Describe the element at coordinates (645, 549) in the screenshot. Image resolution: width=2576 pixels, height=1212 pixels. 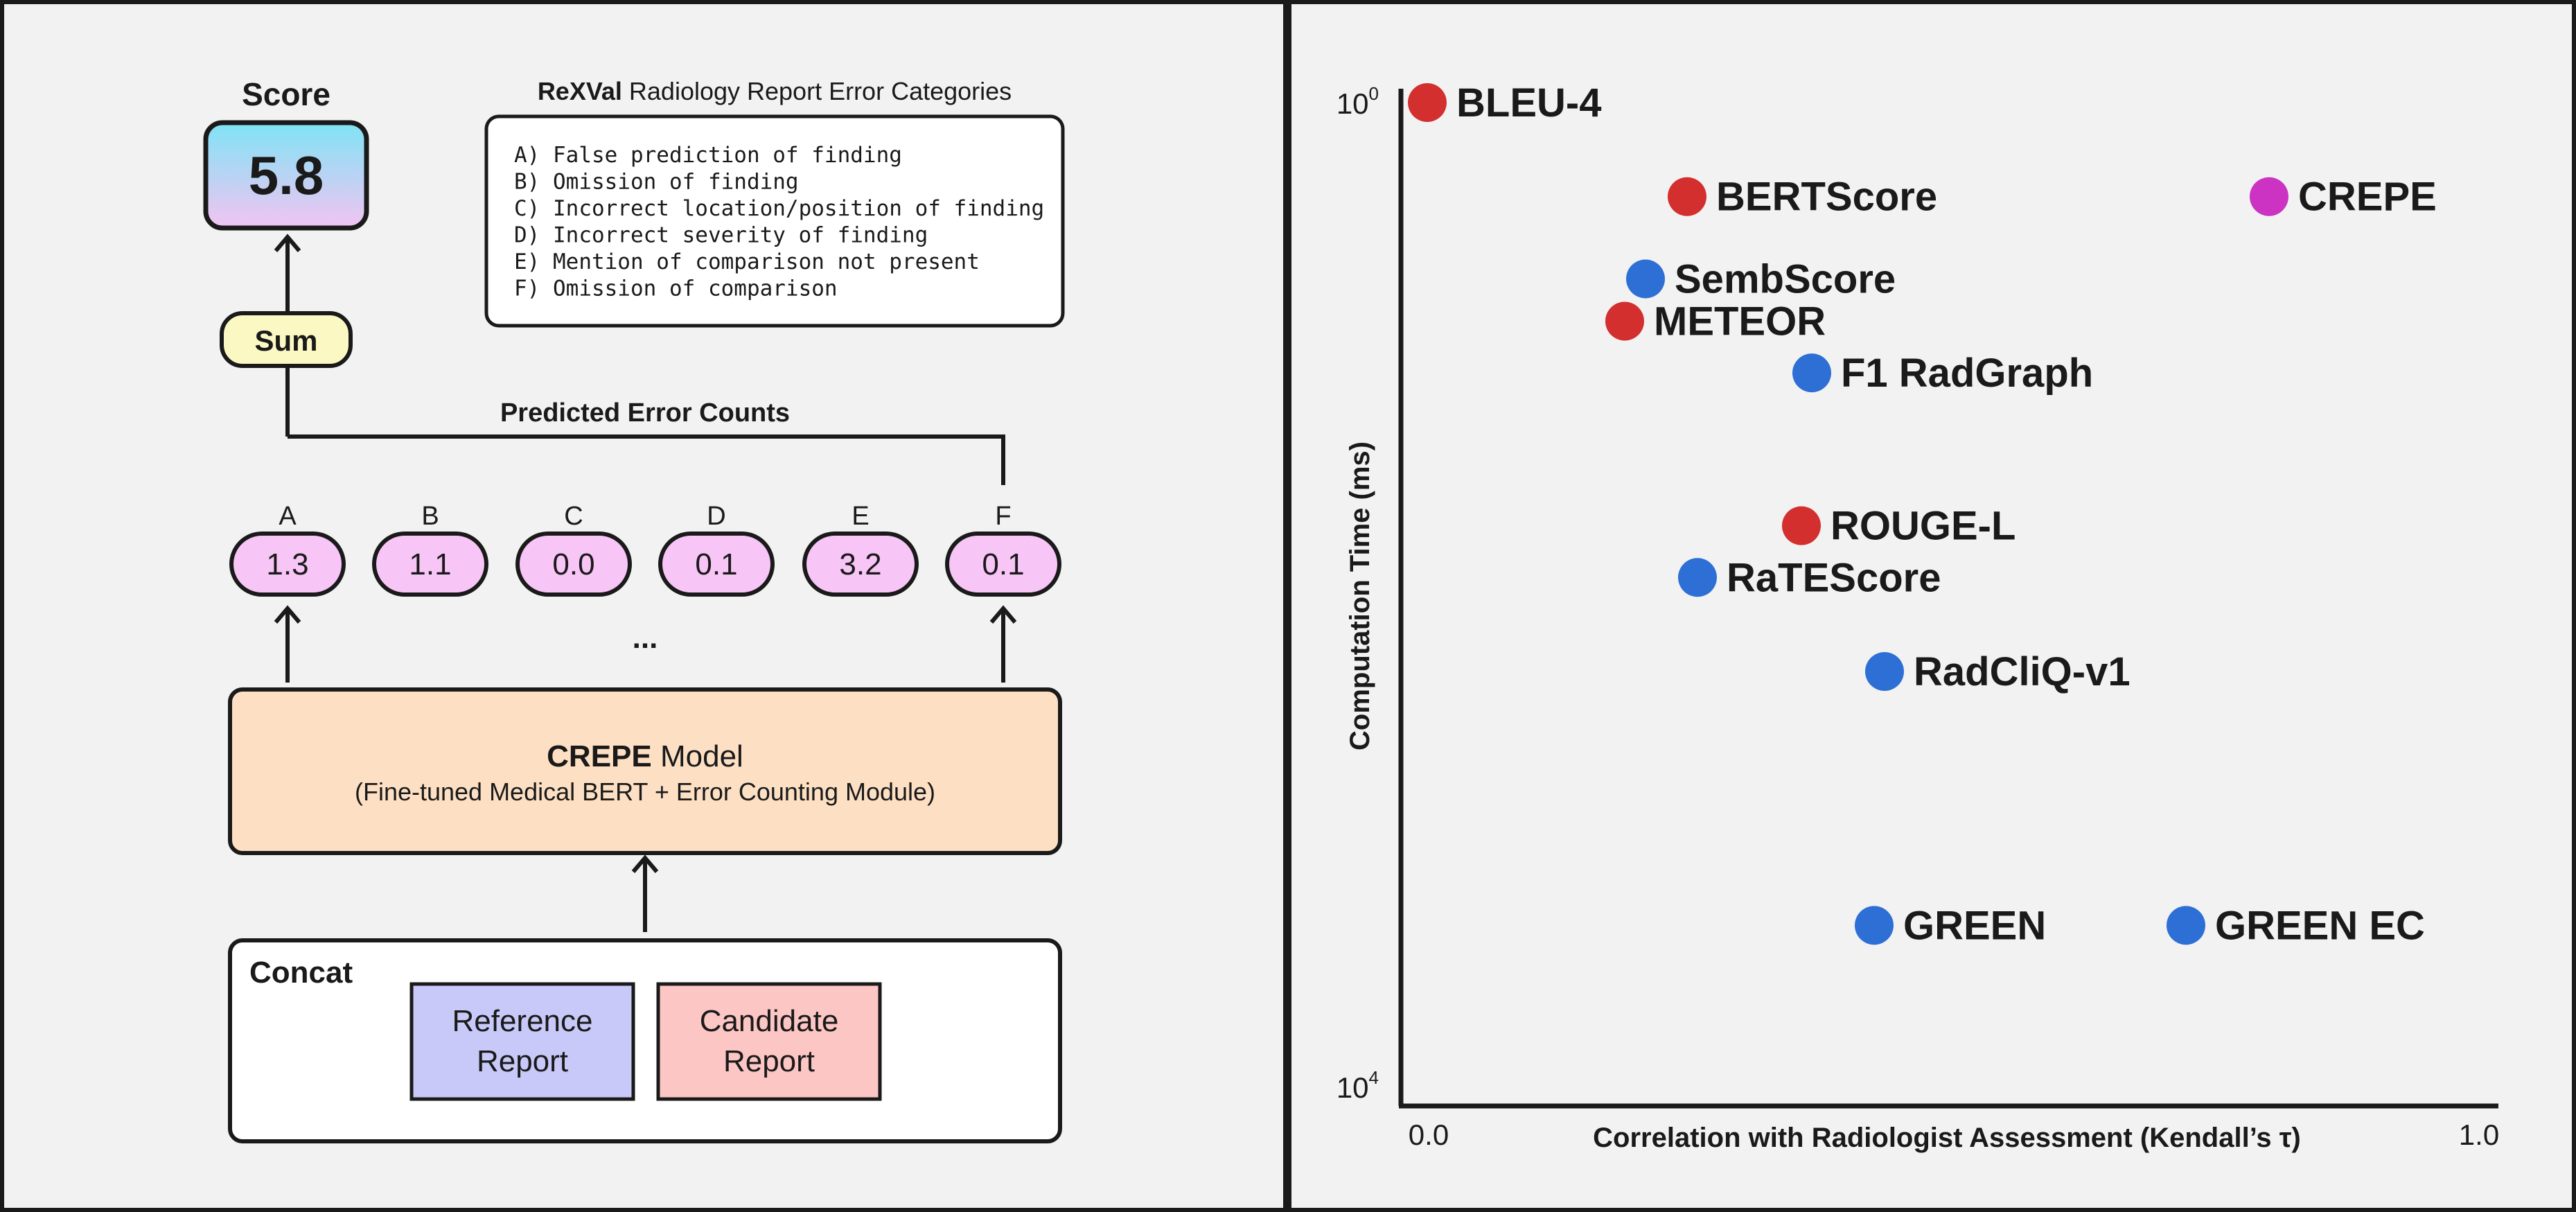
I see `error-count-pills: A 1.3 B 1.1 C 0.0 D 0.1 E 3.2 F 0.1` at that location.